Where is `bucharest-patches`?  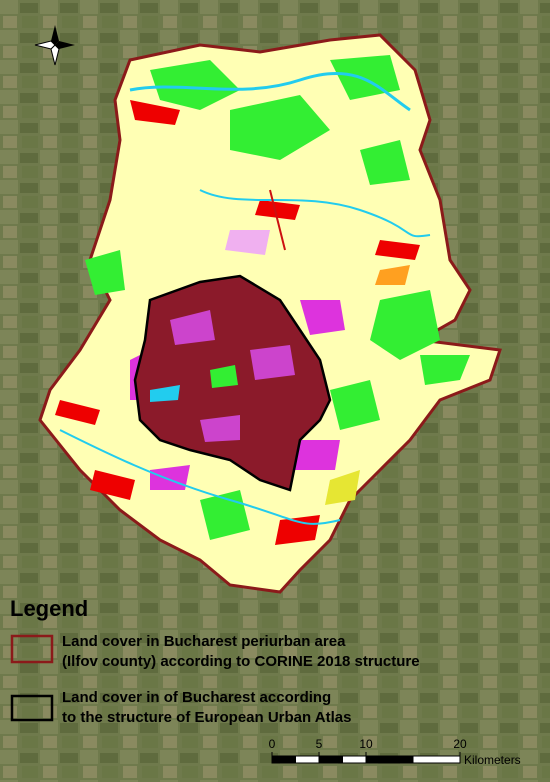 bucharest-patches is located at coordinates (222, 376).